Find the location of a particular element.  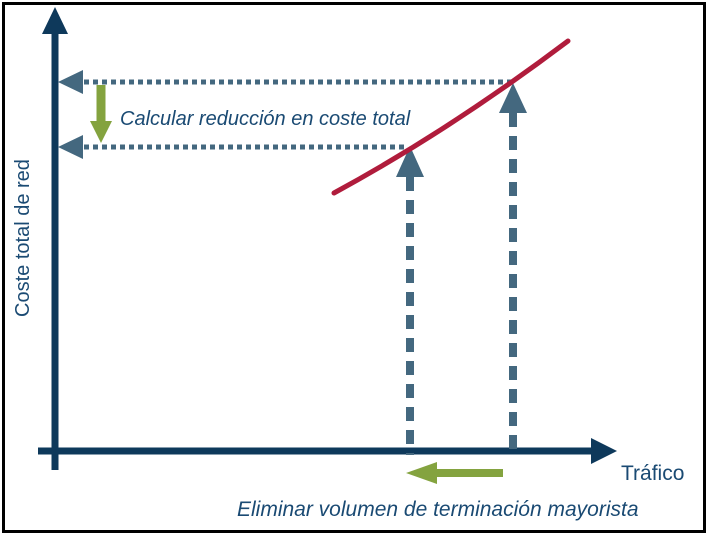

eliminate-volume-arrow-icon is located at coordinates (454, 473).